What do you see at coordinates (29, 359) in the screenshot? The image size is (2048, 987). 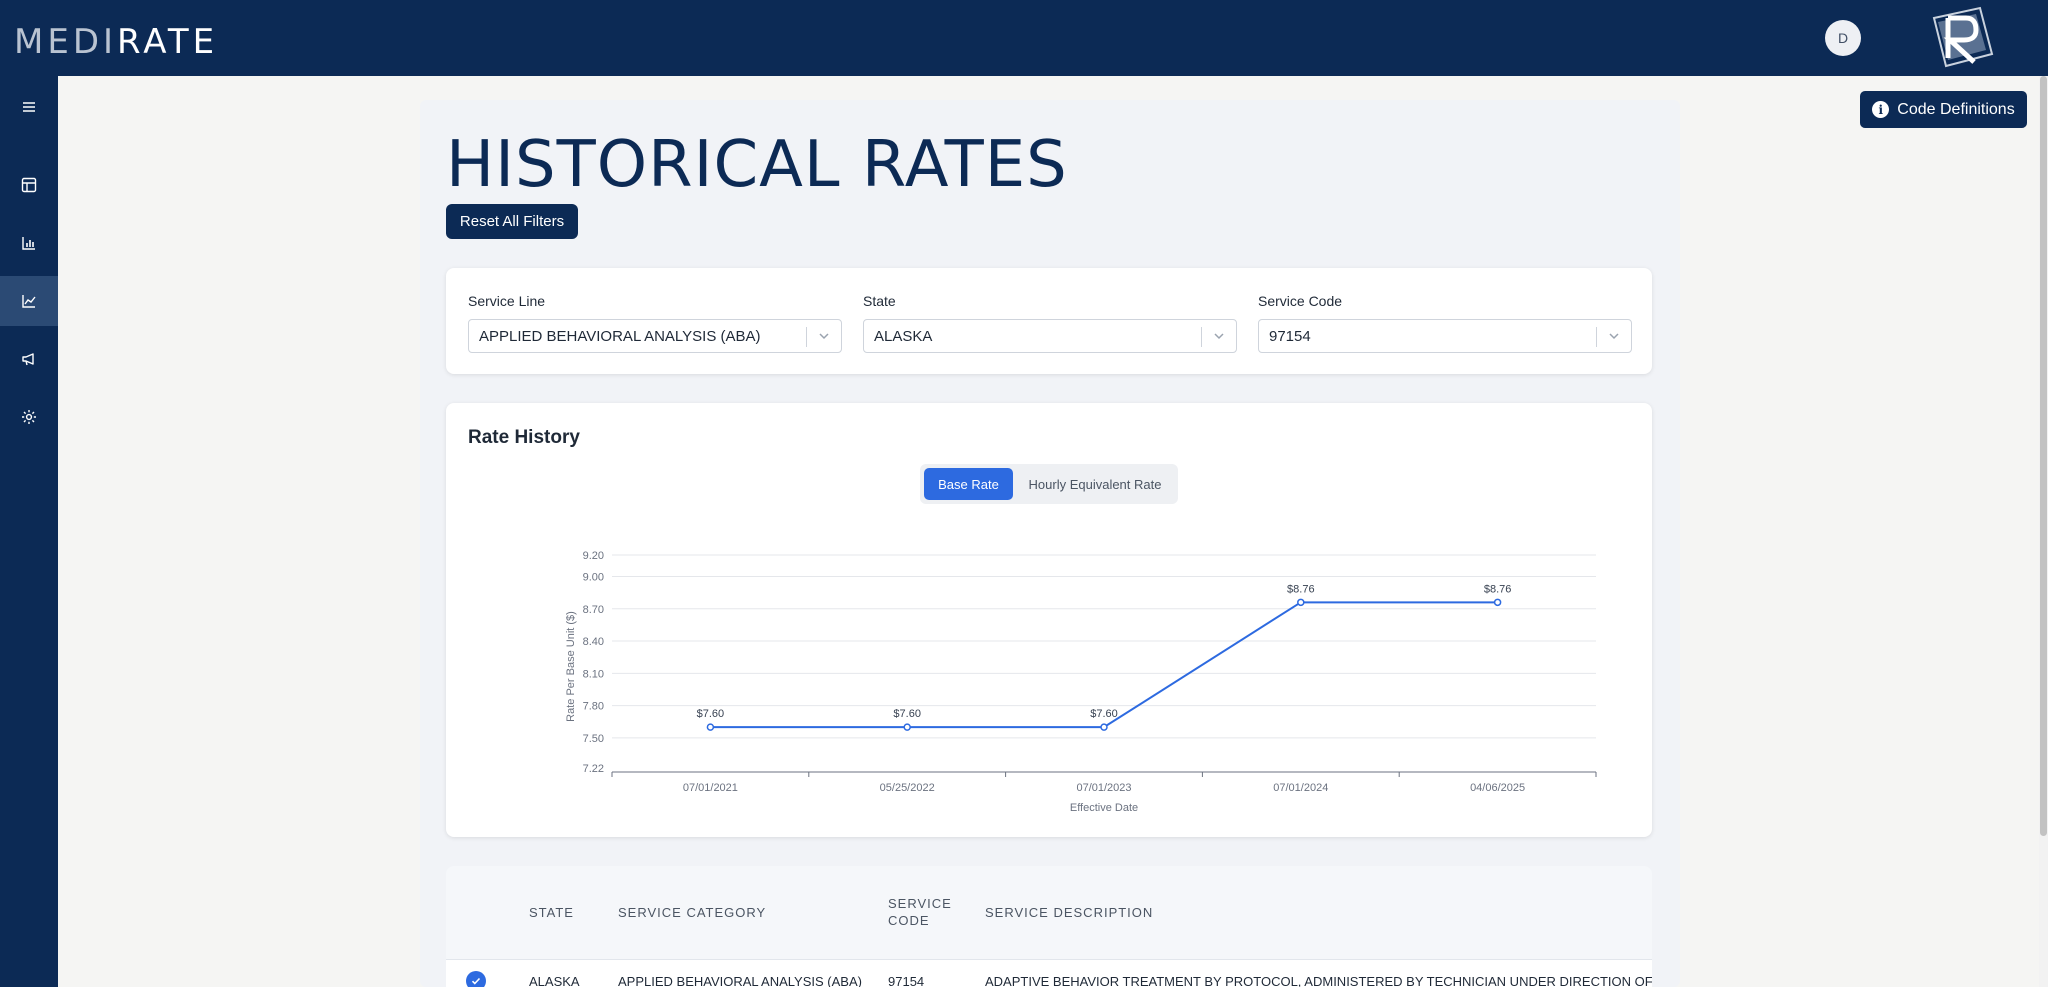 I see `megaphone-icon` at bounding box center [29, 359].